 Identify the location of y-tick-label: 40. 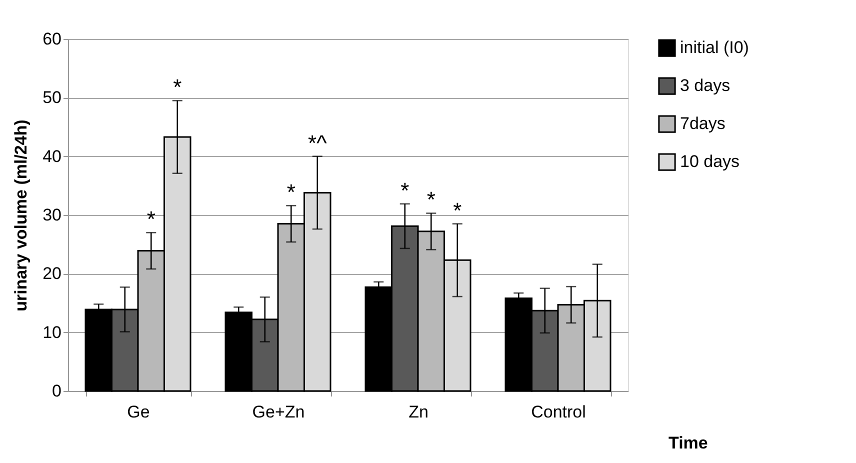
(52, 156).